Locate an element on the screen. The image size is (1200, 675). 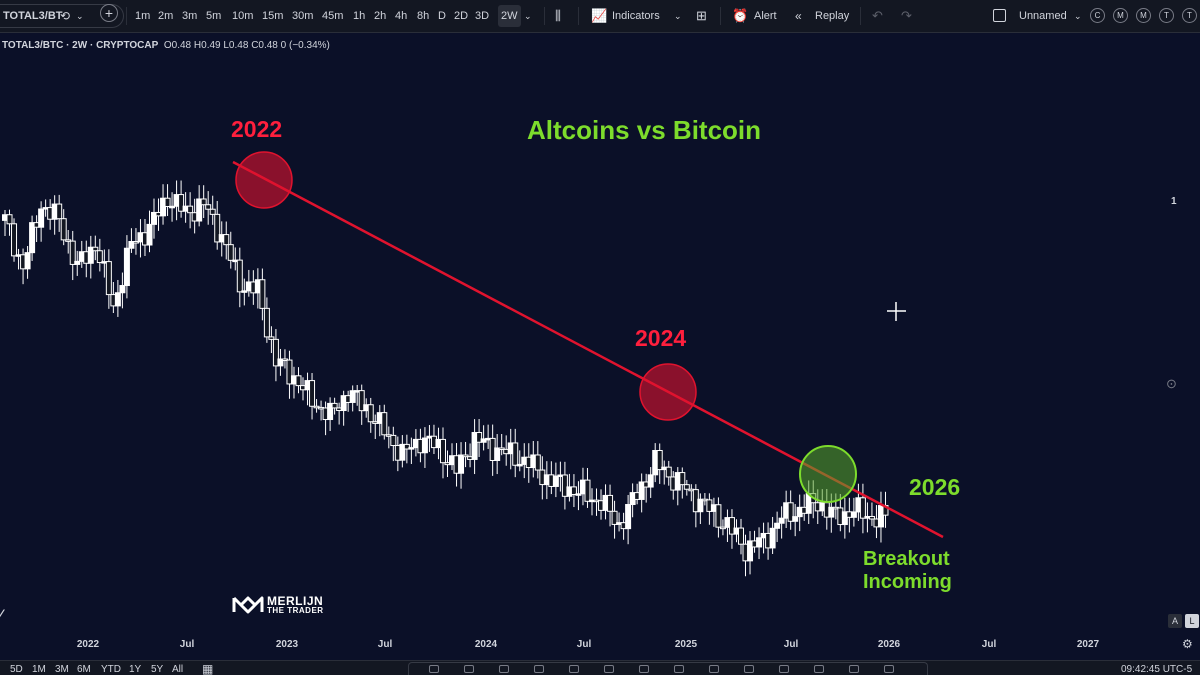
legend-close: C0.48 is located at coordinates (264, 45).